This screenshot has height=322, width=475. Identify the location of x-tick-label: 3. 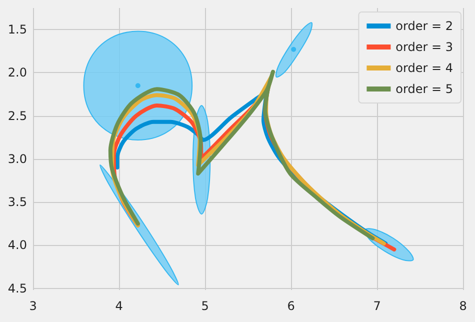
(33, 306).